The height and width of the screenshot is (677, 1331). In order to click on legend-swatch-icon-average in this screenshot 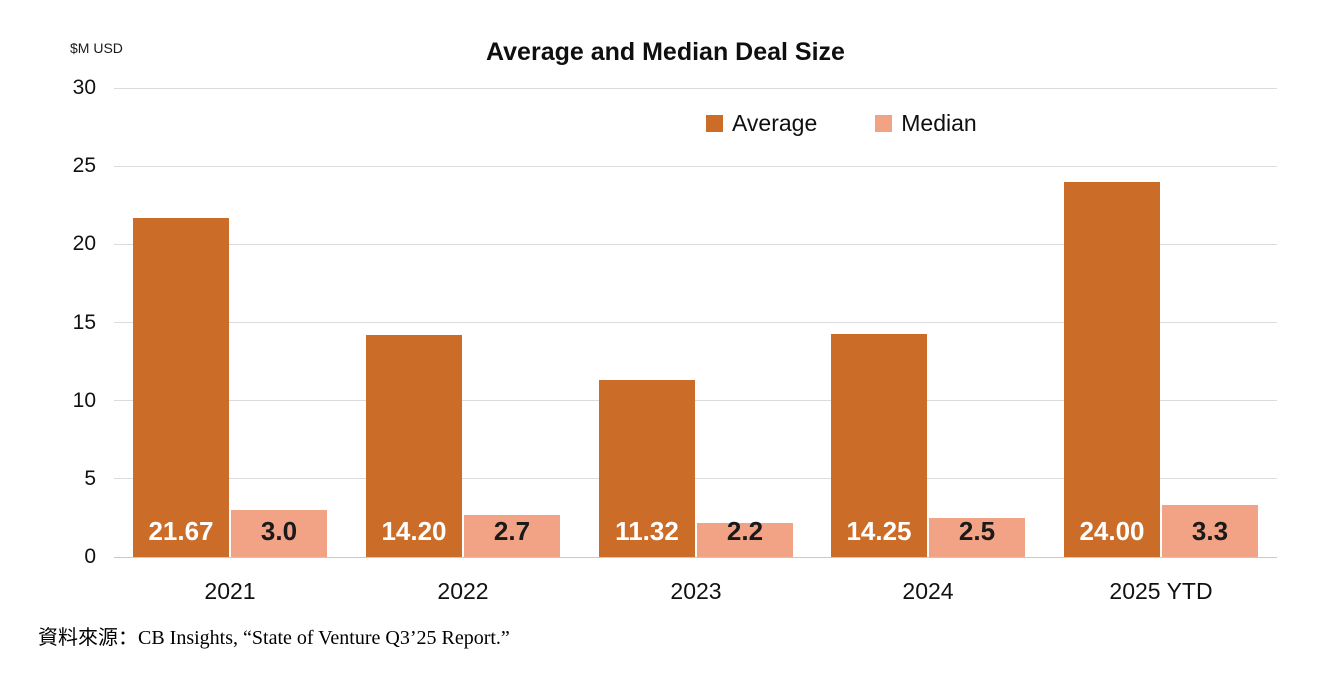, I will do `click(714, 123)`.